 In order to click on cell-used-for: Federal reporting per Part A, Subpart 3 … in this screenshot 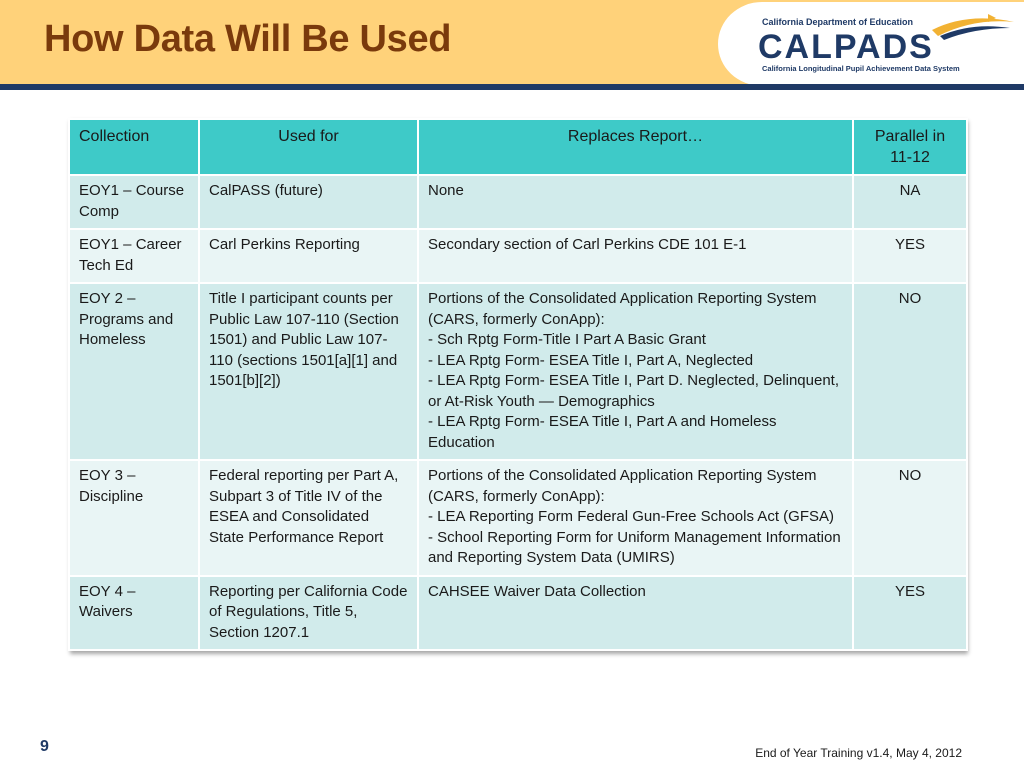, I will do `click(308, 518)`.